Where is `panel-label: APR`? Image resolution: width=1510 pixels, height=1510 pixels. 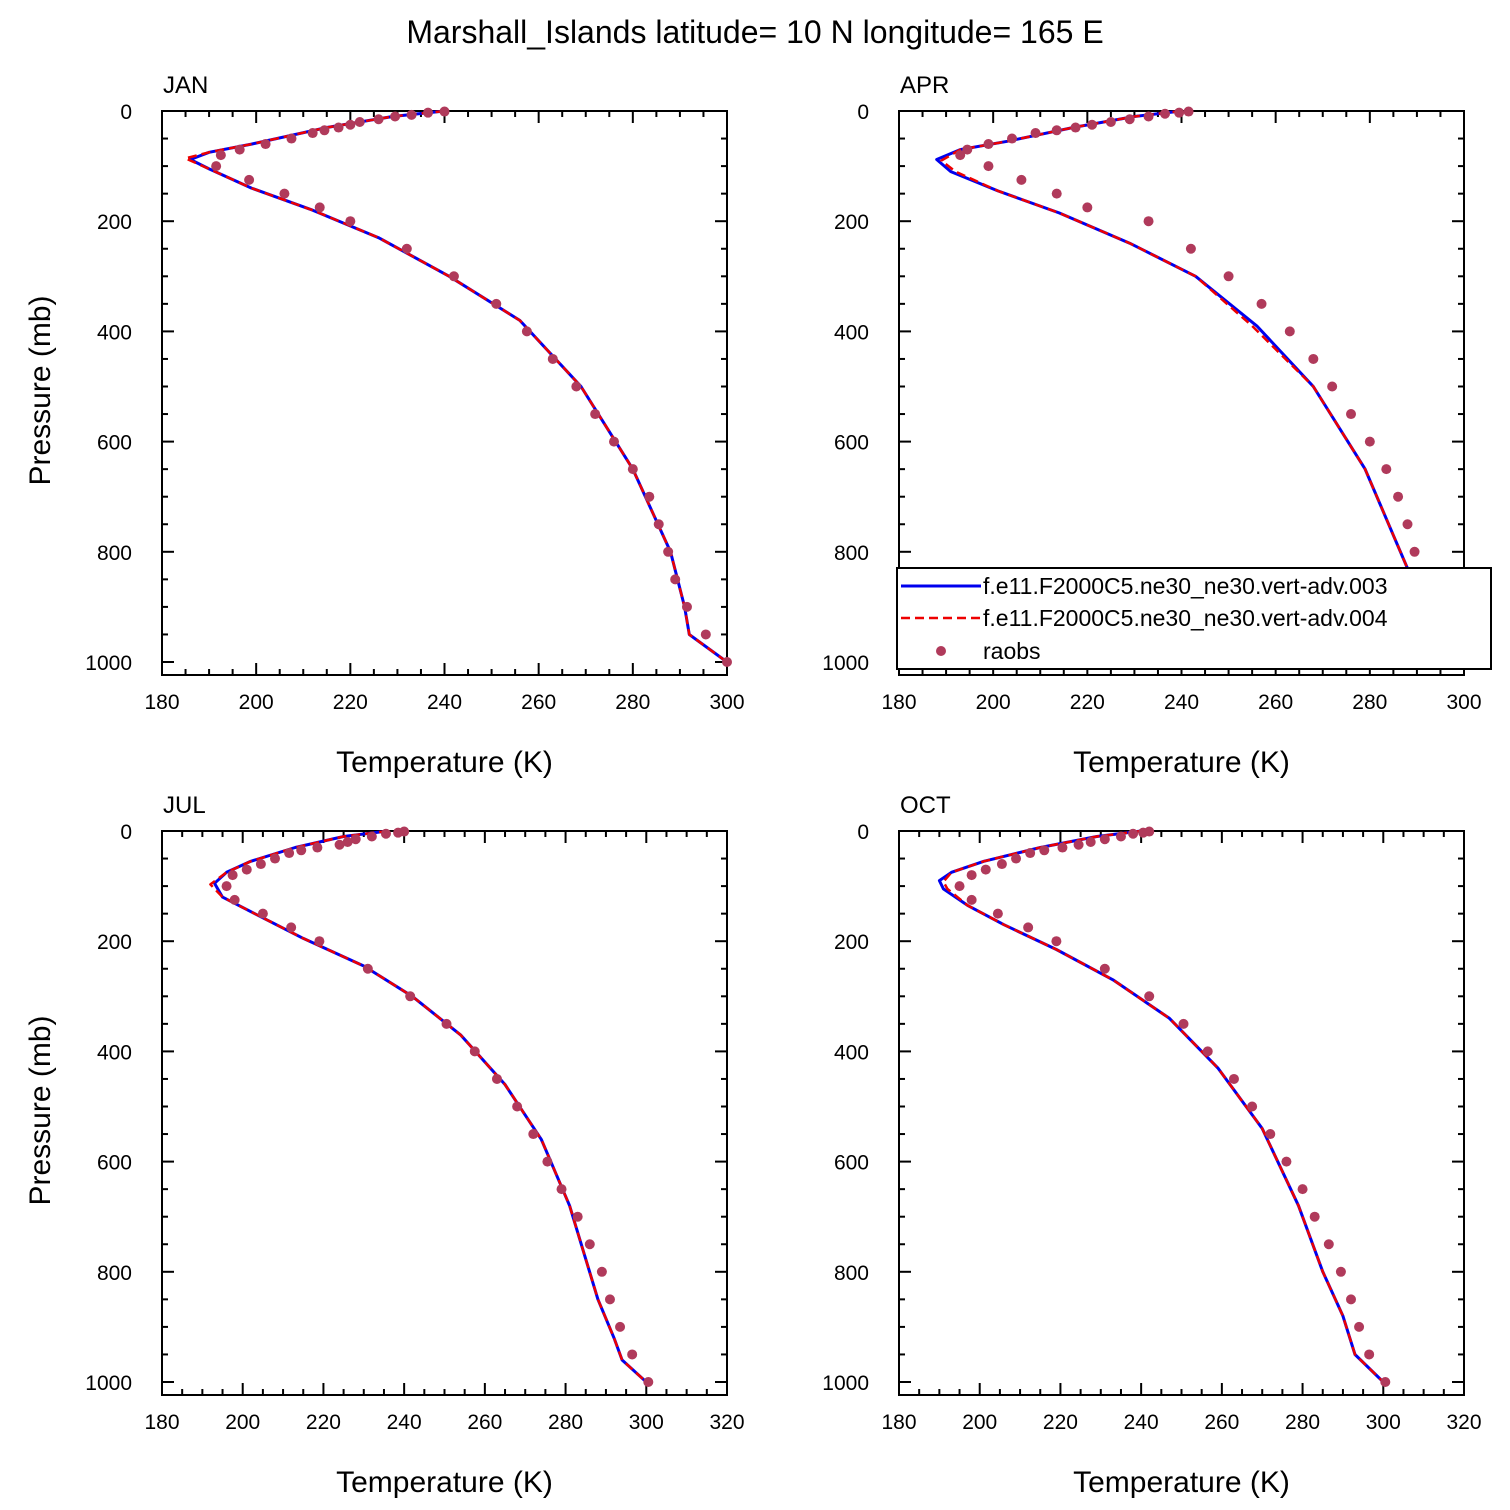 panel-label: APR is located at coordinates (924, 85).